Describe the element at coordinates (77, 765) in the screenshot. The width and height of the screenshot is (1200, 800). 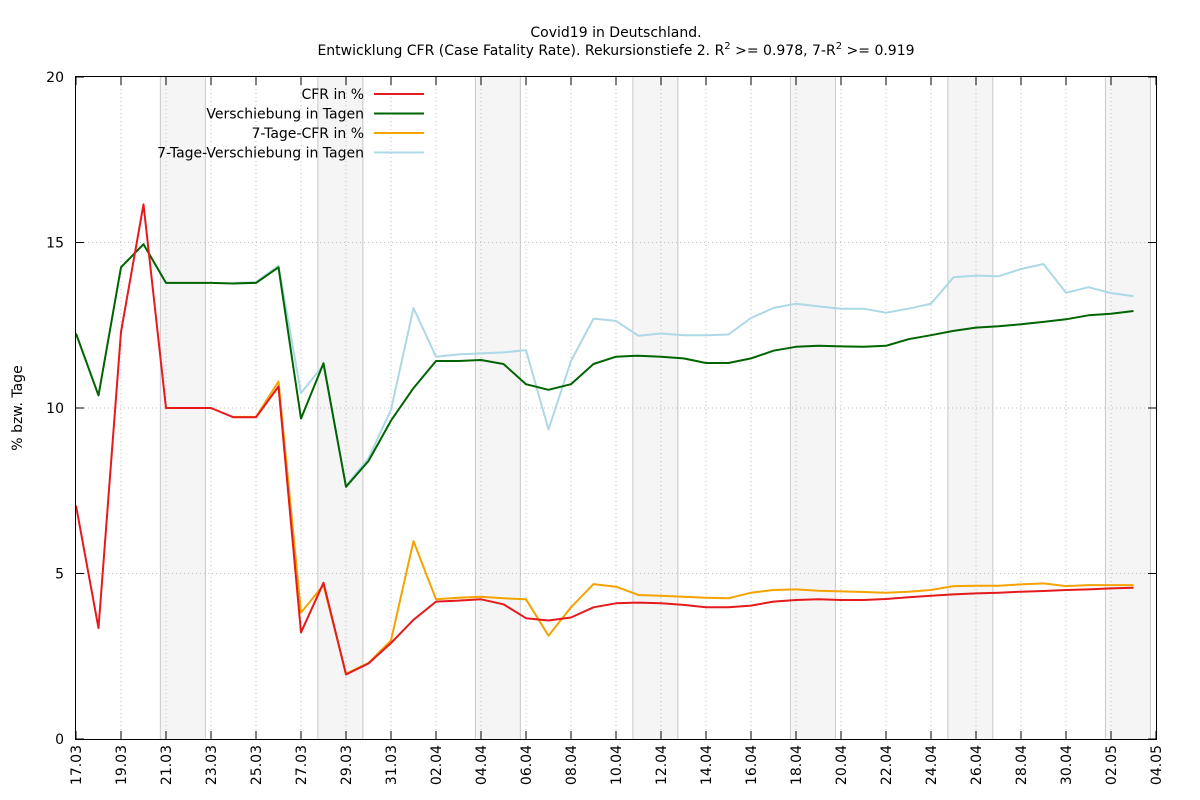
I see `x-tick-label: 17.03` at that location.